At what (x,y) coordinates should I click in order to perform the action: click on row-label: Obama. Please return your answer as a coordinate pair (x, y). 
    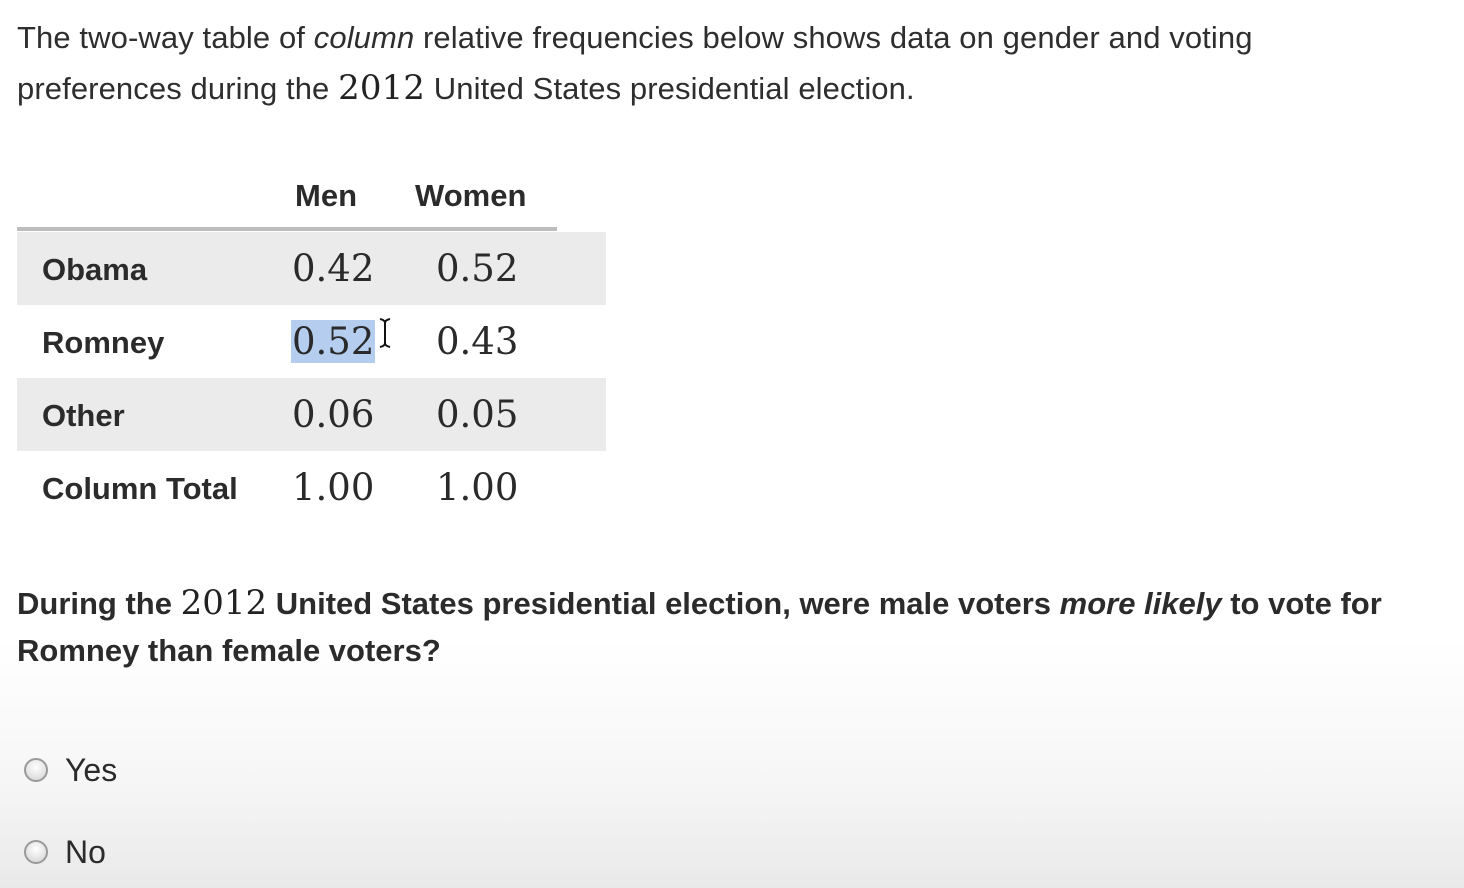
    Looking at the image, I should click on (95, 269).